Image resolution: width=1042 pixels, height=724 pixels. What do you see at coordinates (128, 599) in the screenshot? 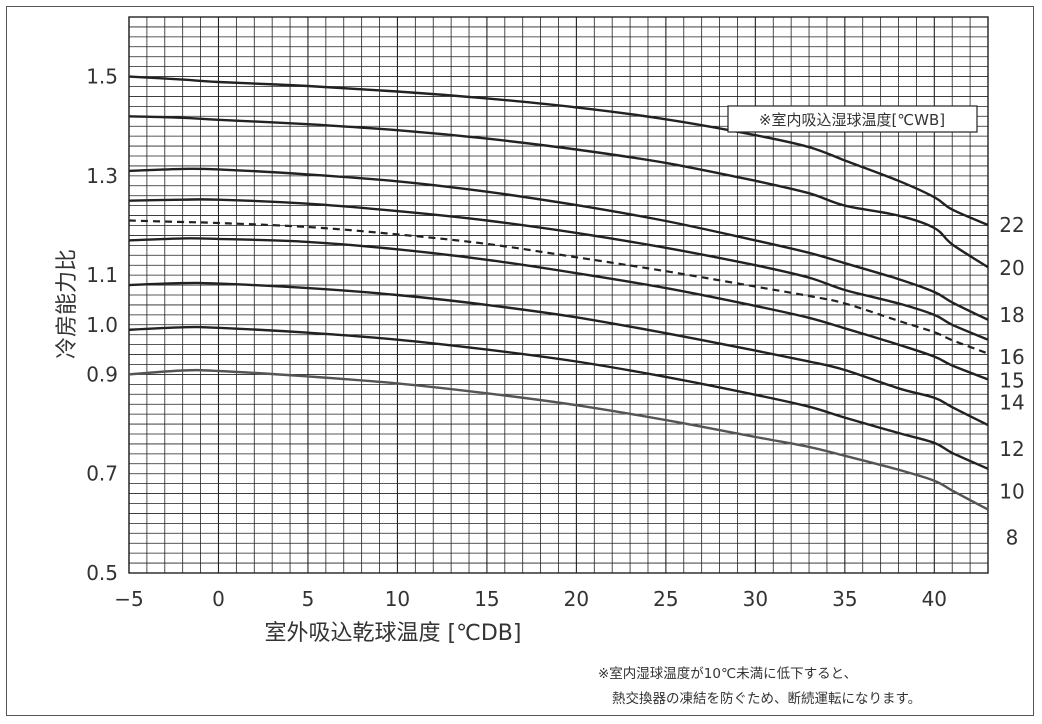
I see `x-tick-label: −5` at bounding box center [128, 599].